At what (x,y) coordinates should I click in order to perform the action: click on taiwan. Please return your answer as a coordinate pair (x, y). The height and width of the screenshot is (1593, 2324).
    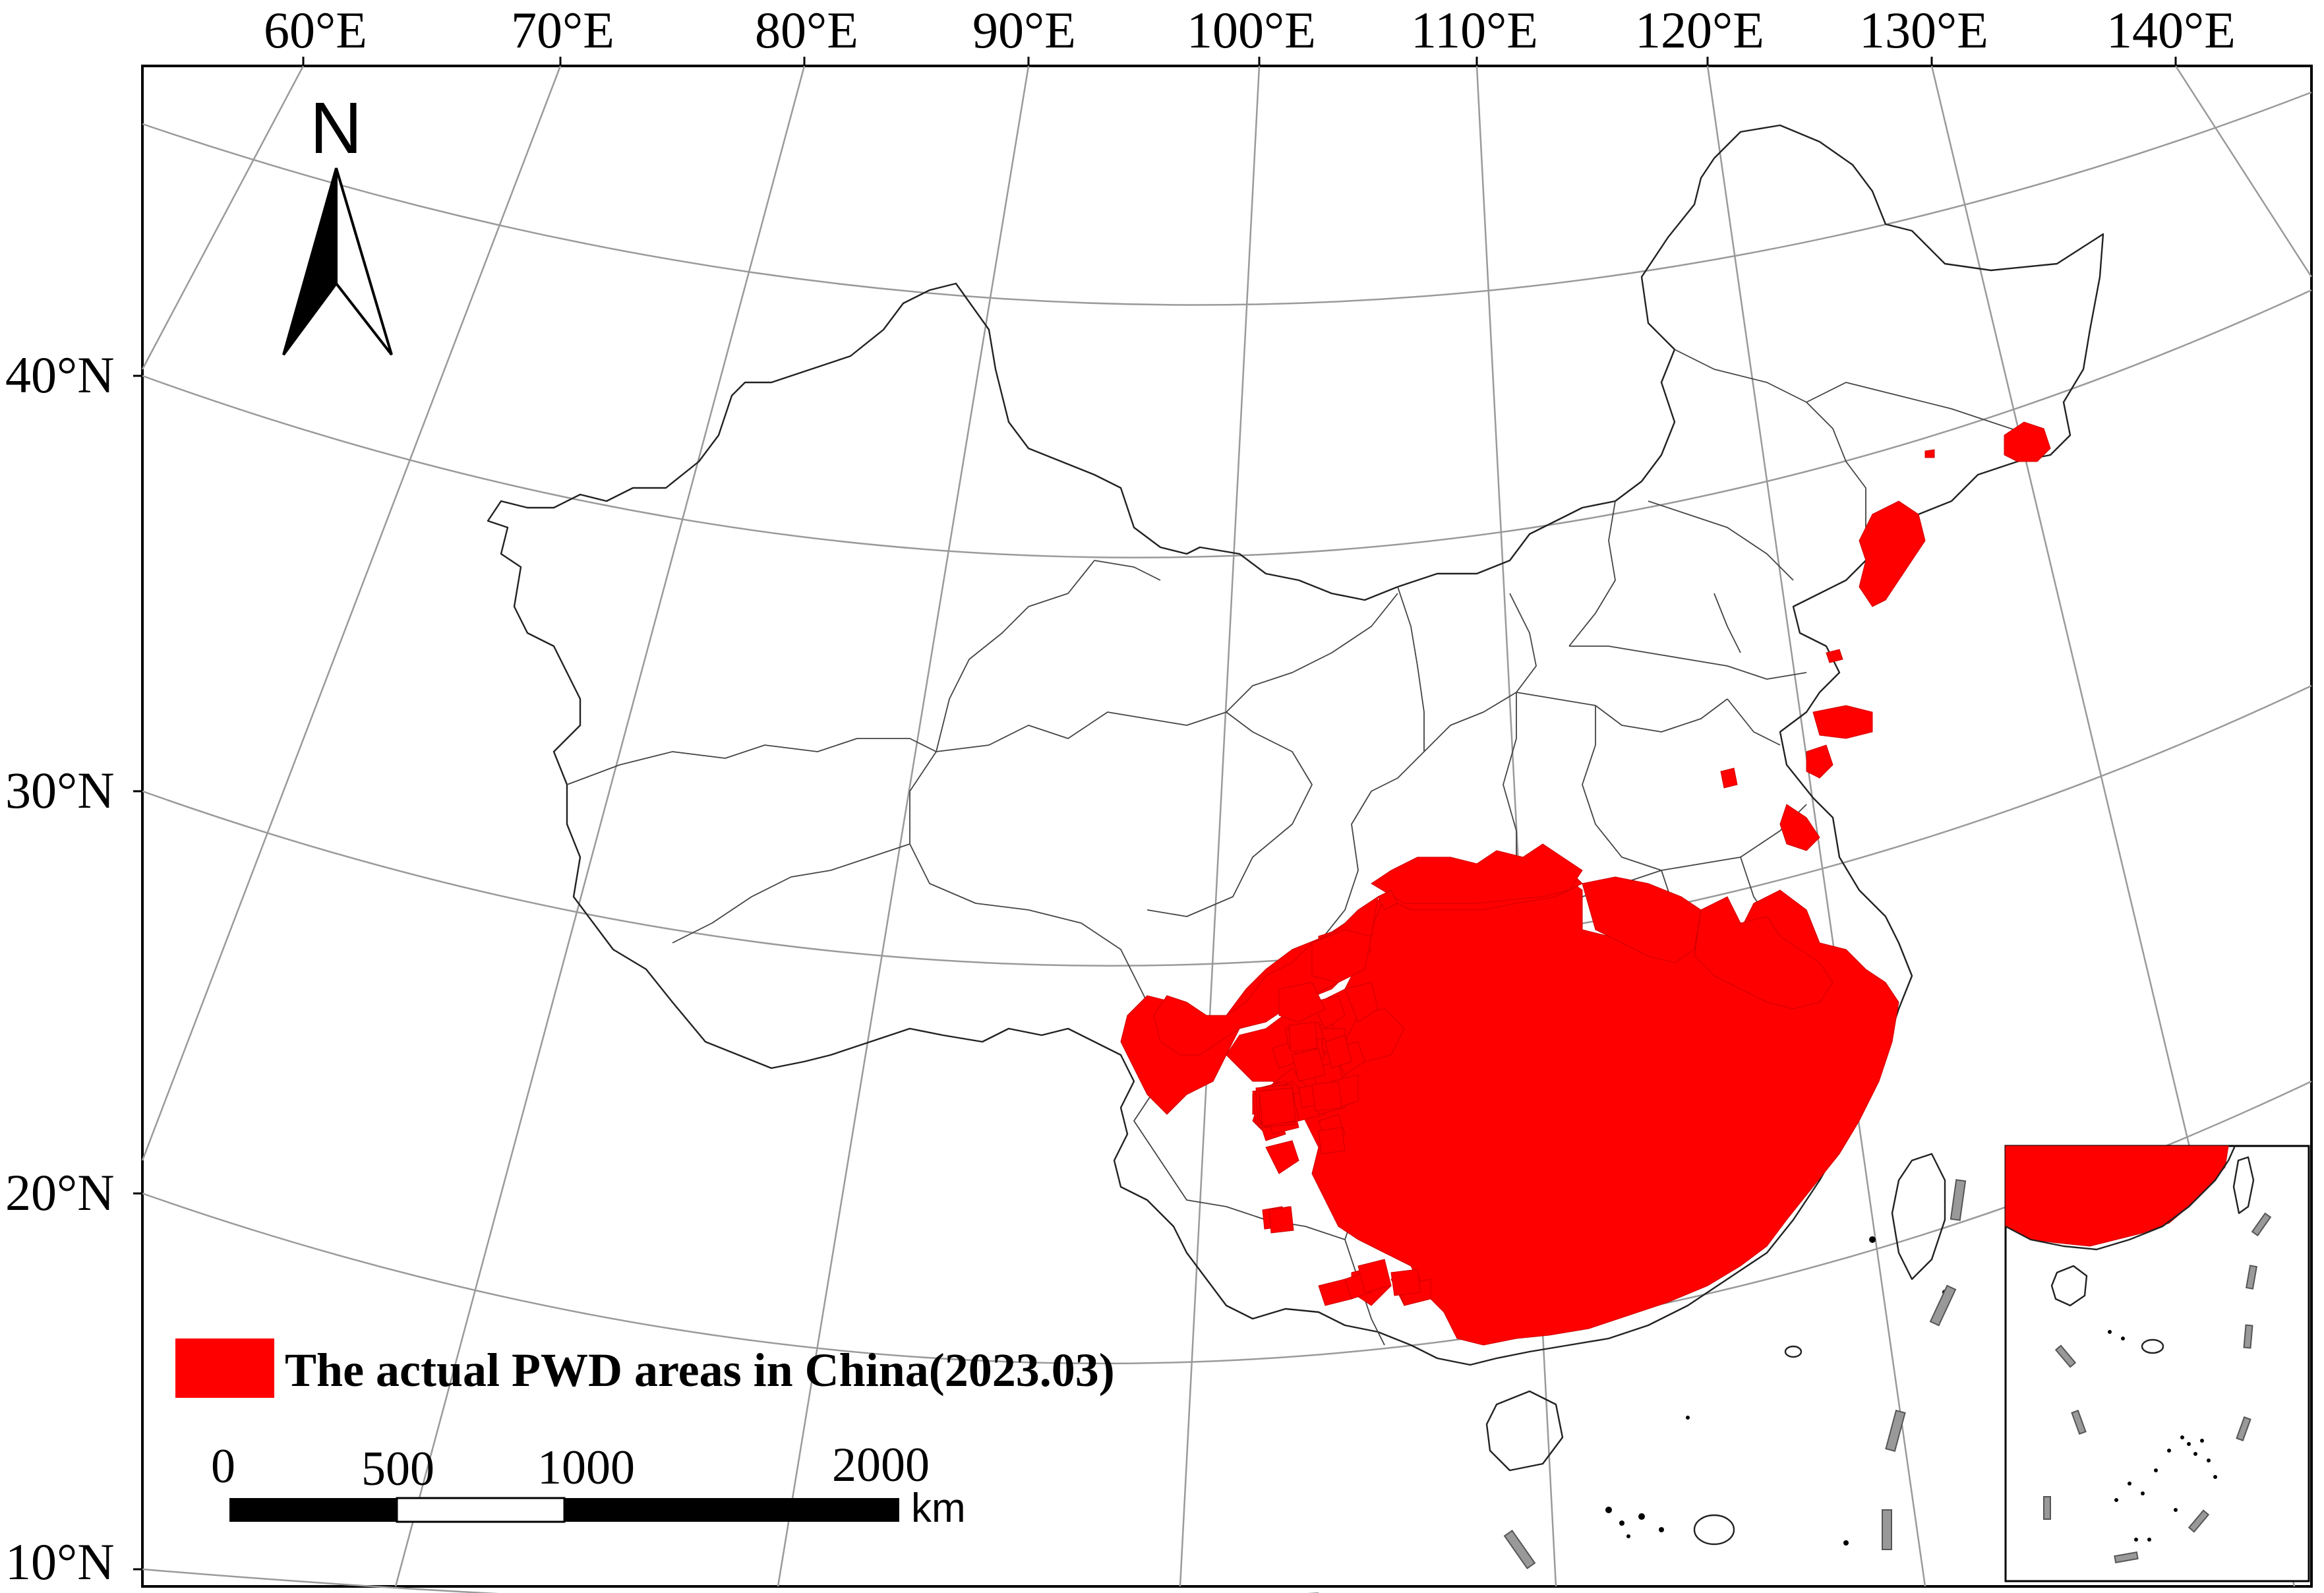
    Looking at the image, I should click on (1918, 1217).